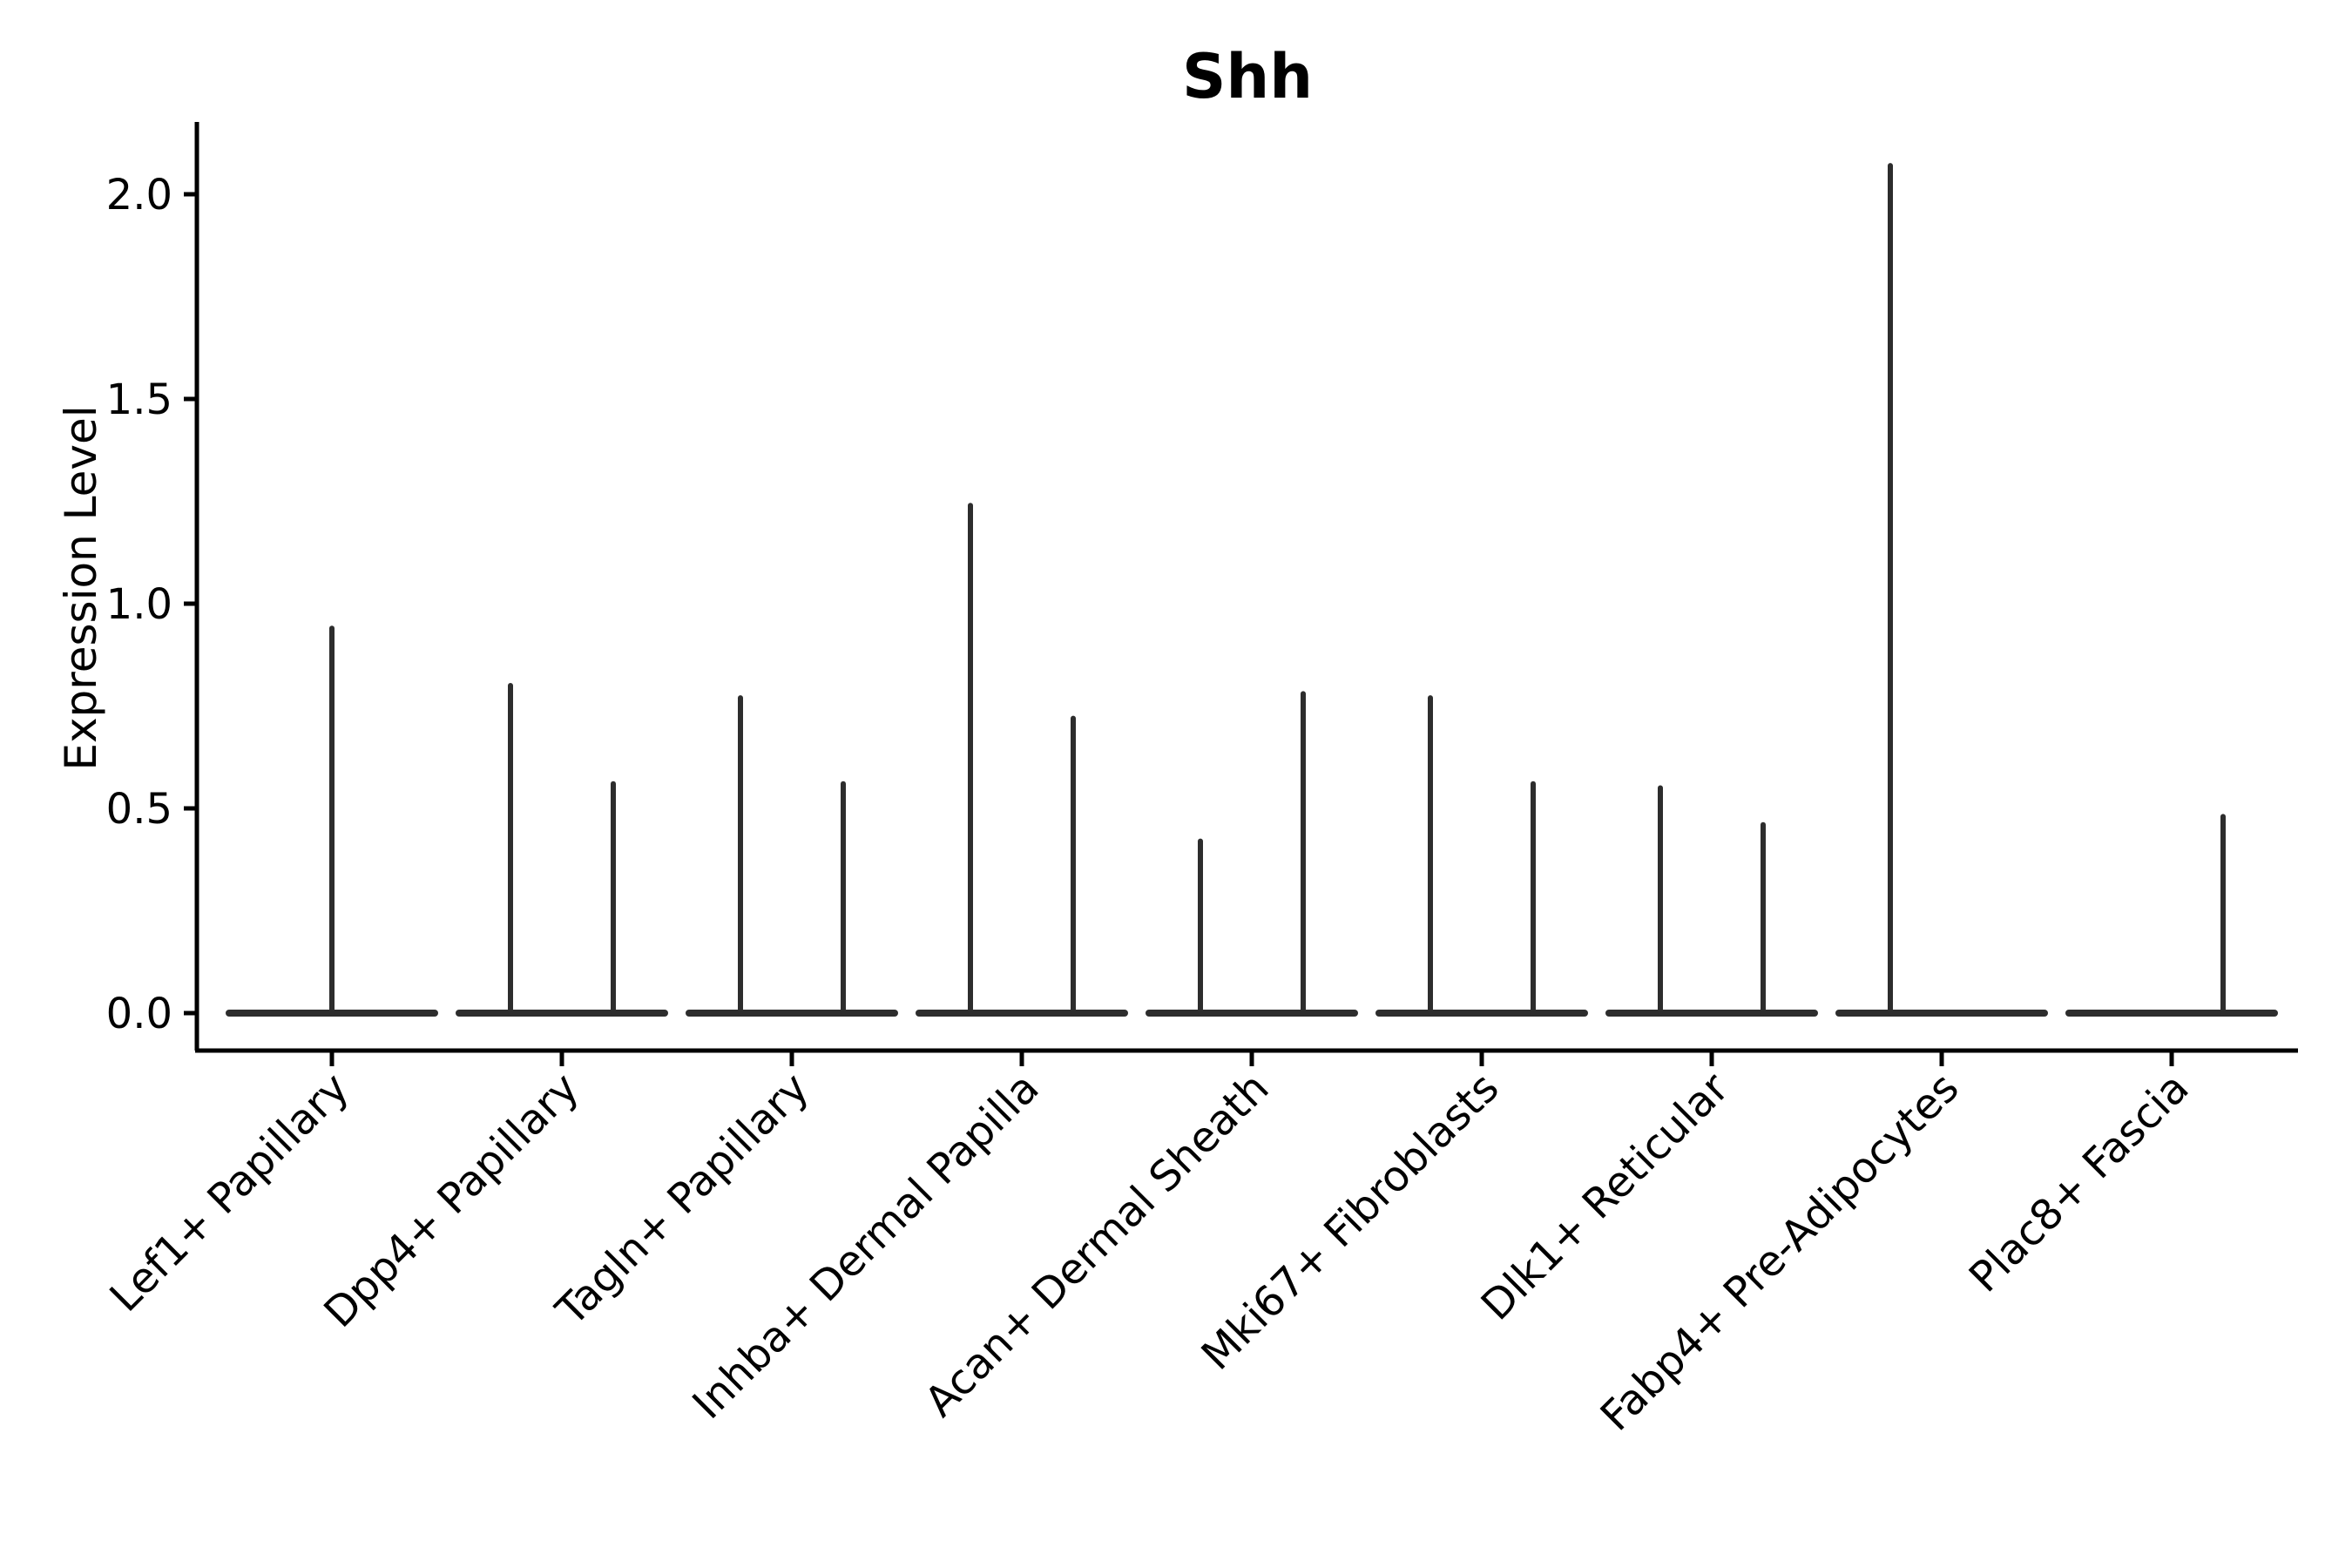  Describe the element at coordinates (81, 587) in the screenshot. I see `y-axis-label: Expression Level` at that location.